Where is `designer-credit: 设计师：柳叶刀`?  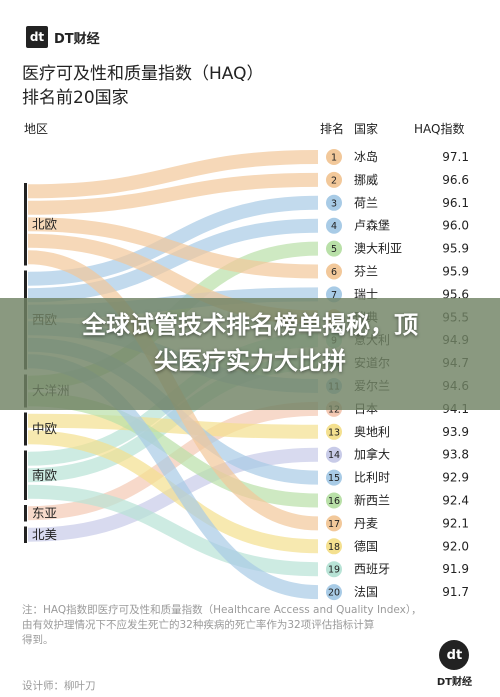
designer-credit: 设计师：柳叶刀 is located at coordinates (59, 686).